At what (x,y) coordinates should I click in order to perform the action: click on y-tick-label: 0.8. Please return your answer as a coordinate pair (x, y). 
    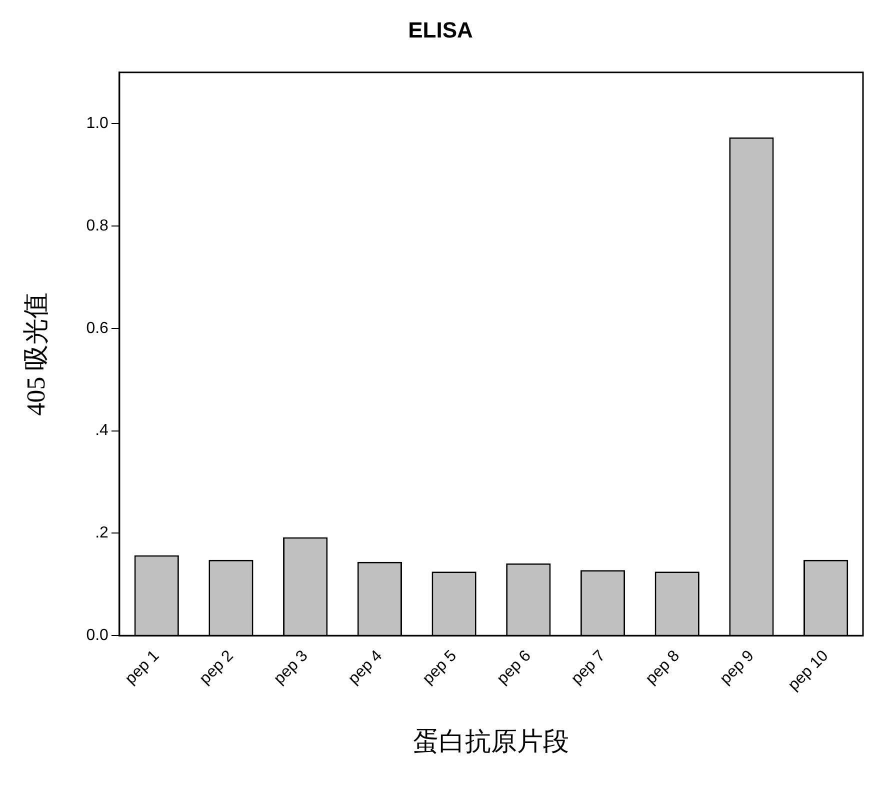
    Looking at the image, I should click on (97, 225).